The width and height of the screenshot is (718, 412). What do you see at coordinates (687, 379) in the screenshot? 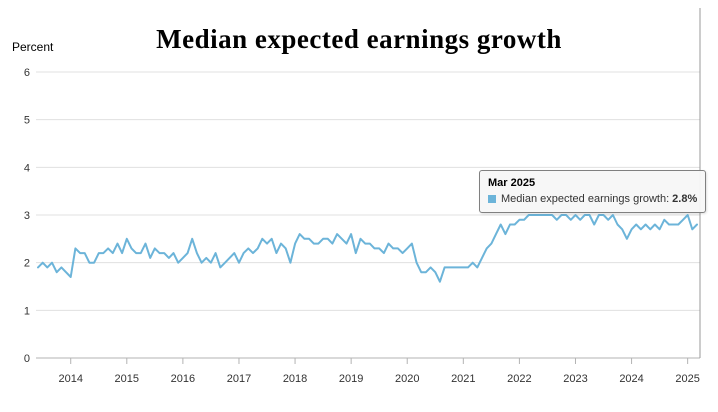
I see `x-tick-label: 2025` at bounding box center [687, 379].